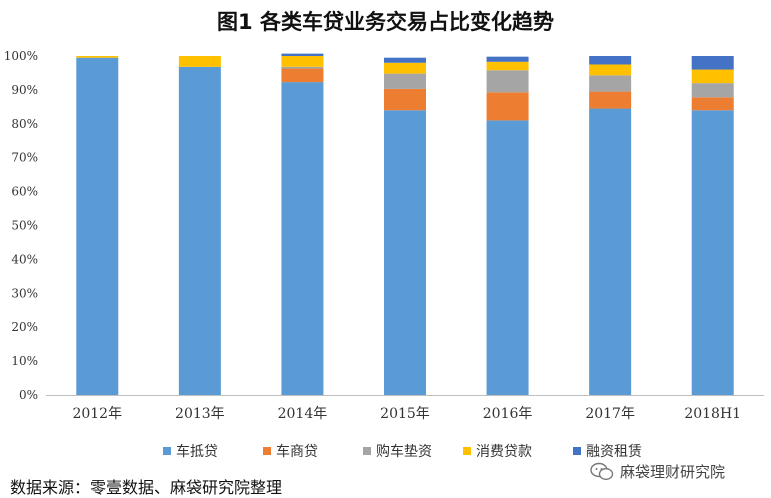  What do you see at coordinates (508, 414) in the screenshot?
I see `x-tick-label: 2016年` at bounding box center [508, 414].